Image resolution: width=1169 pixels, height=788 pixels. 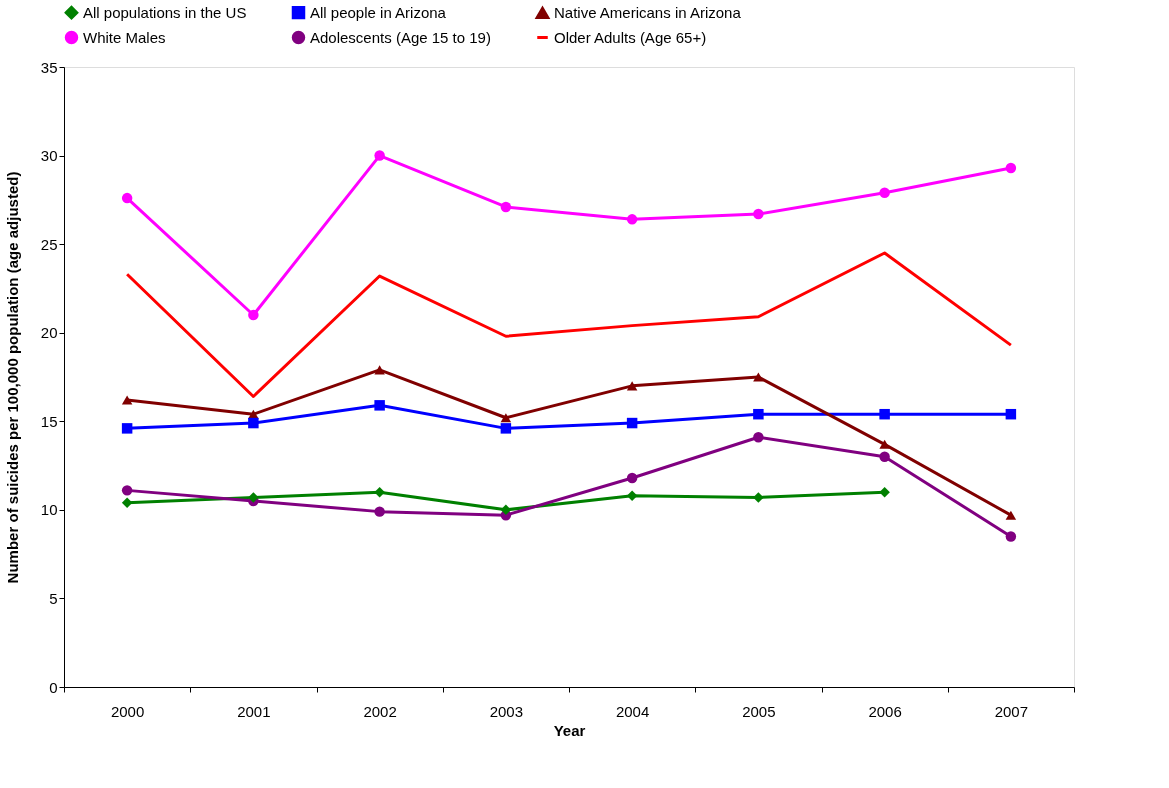 I want to click on legend-label: Native Americans in Arizona, so click(x=648, y=12).